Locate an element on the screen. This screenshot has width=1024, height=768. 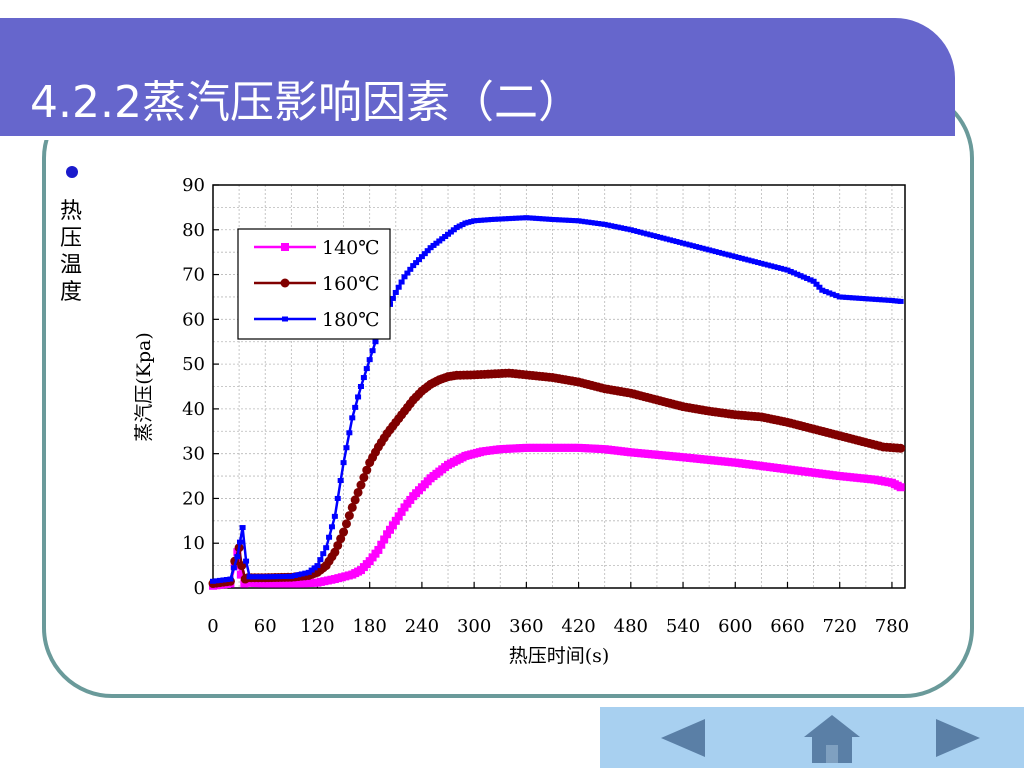
home-icon is located at coordinates (832, 738).